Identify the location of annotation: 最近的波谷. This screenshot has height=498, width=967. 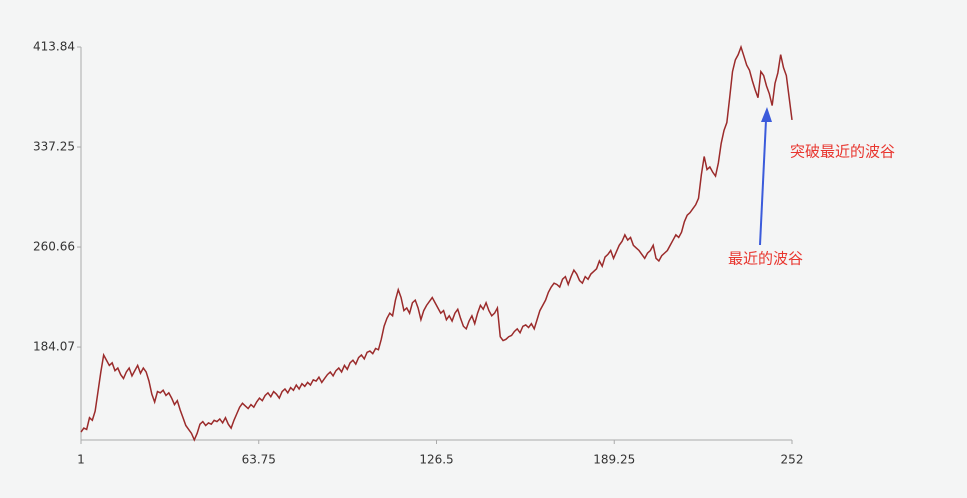
(765, 259).